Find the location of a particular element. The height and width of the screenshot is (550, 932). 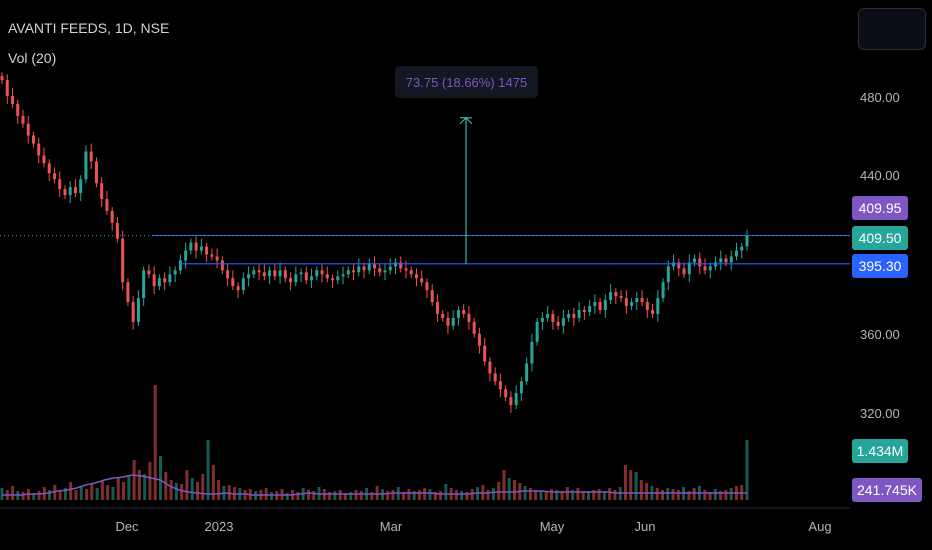

x-tick-dec: Dec is located at coordinates (127, 526).